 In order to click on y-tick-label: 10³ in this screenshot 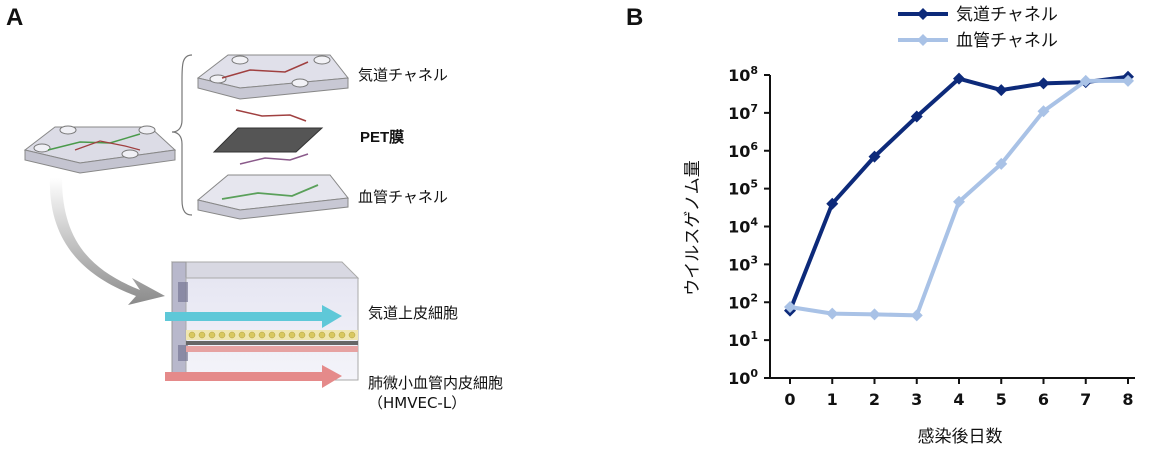, I will do `click(743, 263)`.